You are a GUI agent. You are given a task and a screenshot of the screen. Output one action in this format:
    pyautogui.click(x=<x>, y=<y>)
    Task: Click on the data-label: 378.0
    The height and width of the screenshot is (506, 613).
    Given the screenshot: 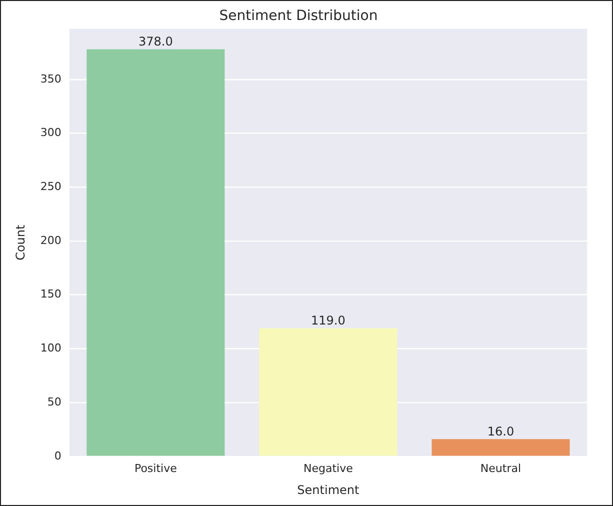 What is the action you would take?
    pyautogui.click(x=155, y=41)
    